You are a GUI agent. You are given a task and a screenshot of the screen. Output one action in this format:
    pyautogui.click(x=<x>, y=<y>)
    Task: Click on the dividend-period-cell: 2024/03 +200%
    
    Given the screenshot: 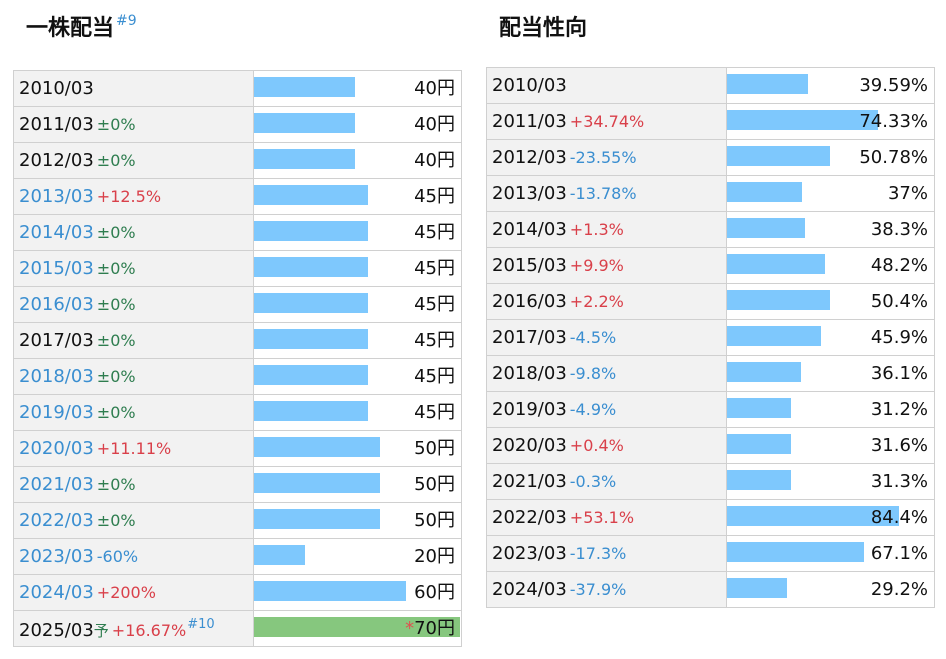 What is the action you would take?
    pyautogui.click(x=133, y=592)
    